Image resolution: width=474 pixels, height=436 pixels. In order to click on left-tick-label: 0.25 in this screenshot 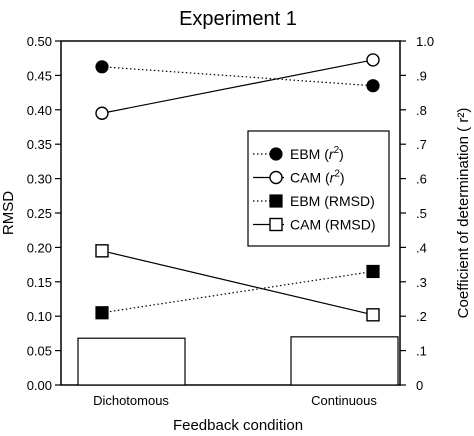, I will do `click(39, 213)`.